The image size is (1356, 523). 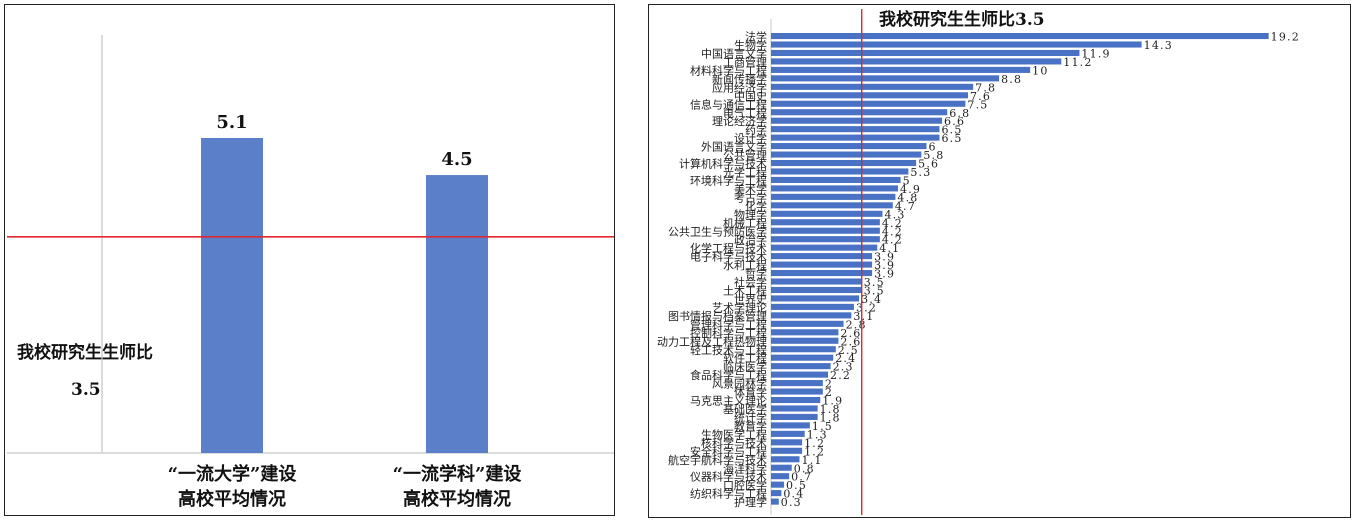 What do you see at coordinates (804, 468) in the screenshot?
I see `data-label: 0.8` at bounding box center [804, 468].